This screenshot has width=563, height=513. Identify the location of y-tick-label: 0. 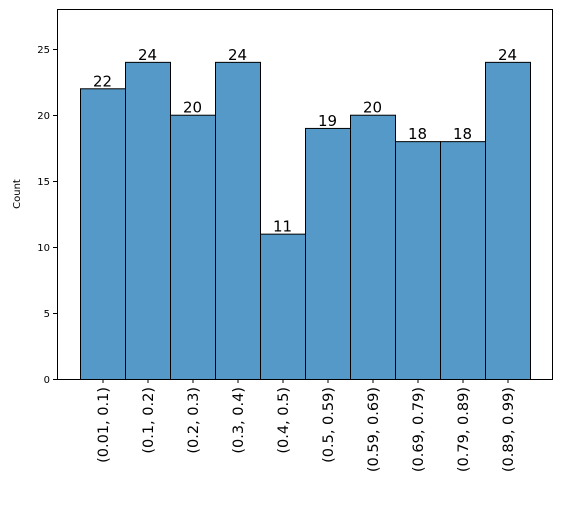
(47, 380).